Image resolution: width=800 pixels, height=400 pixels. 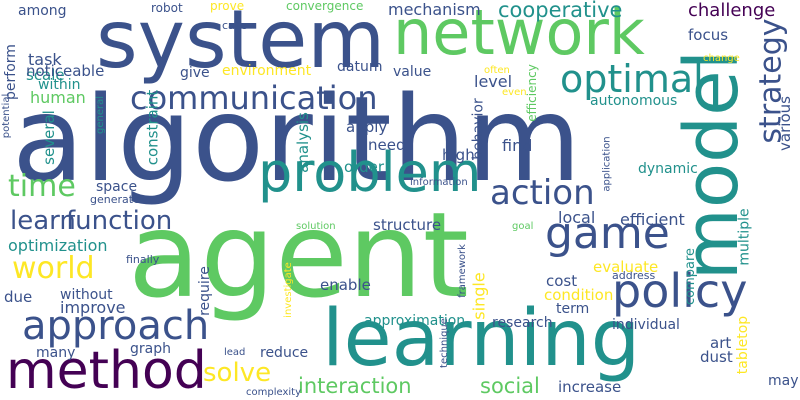 I want to click on word-need: need, so click(x=387, y=145).